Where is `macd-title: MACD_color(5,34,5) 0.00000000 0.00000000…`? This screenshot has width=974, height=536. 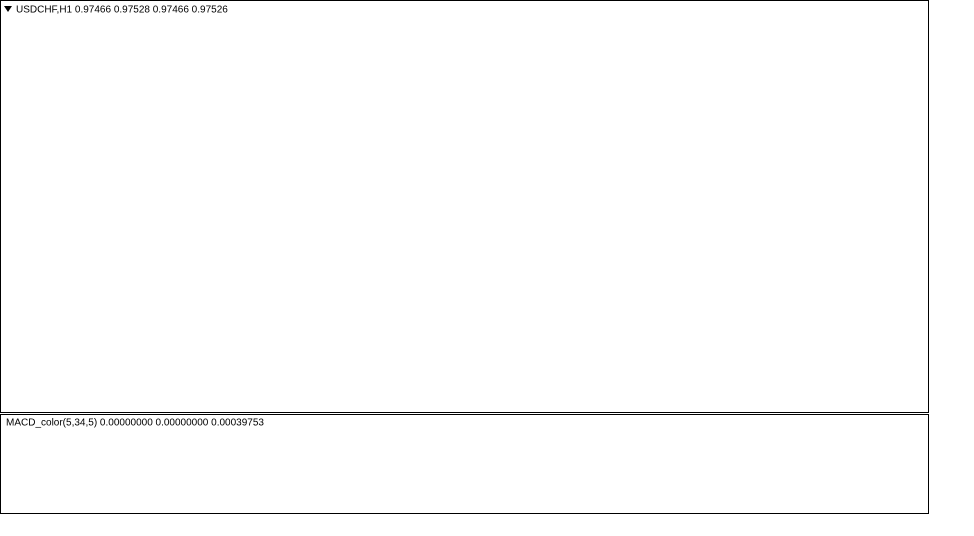
macd-title: MACD_color(5,34,5) 0.00000000 0.00000000… is located at coordinates (135, 423).